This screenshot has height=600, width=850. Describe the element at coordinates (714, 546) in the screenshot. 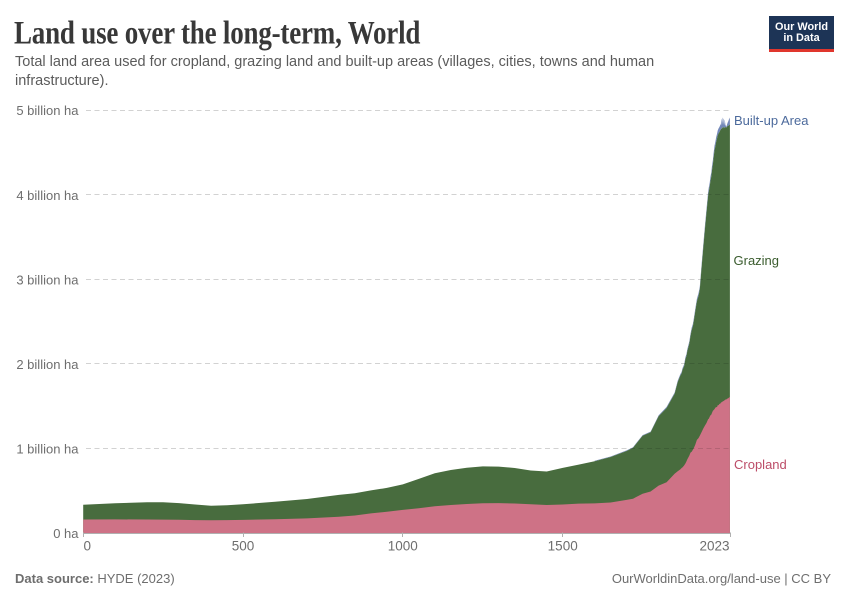

I see `svg-text: 2023` at that location.